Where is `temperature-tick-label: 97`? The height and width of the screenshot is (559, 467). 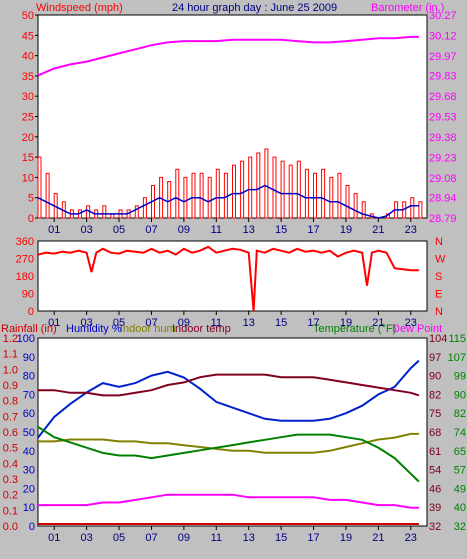 temperature-tick-label: 97 is located at coordinates (435, 358).